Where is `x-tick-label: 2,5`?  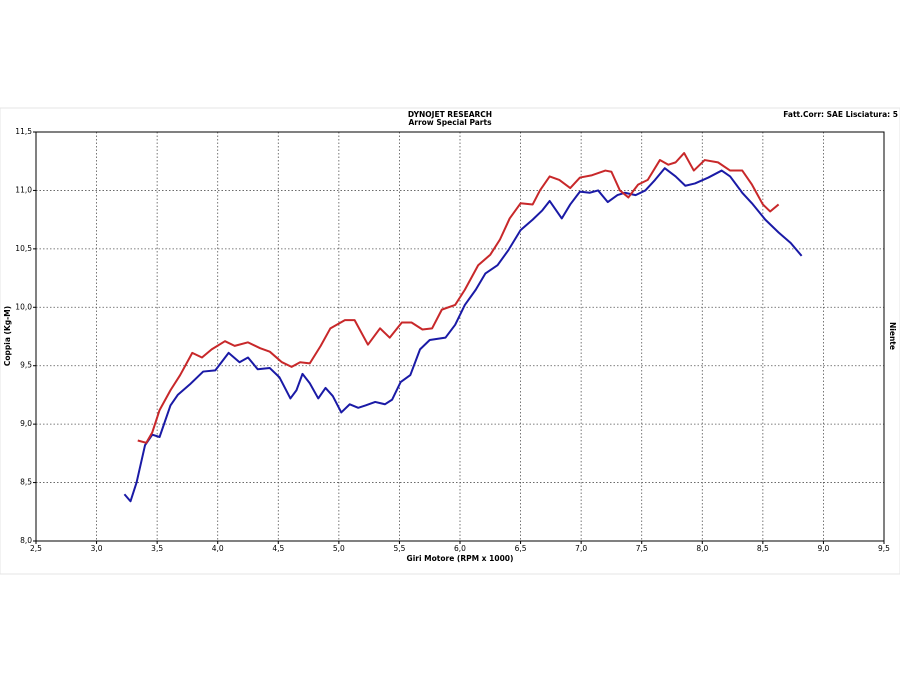 x-tick-label: 2,5 is located at coordinates (36, 548).